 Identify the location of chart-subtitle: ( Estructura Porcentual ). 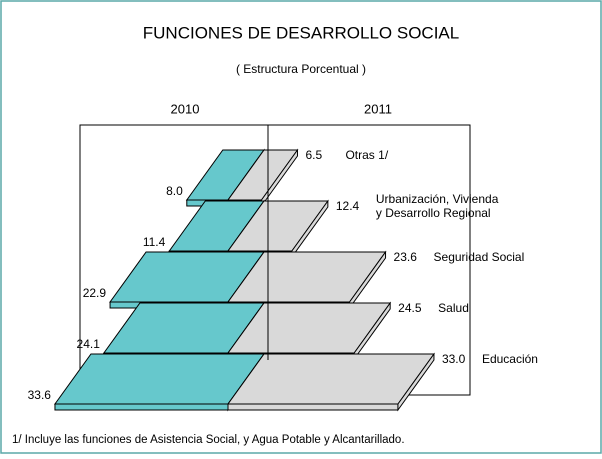
(301, 69).